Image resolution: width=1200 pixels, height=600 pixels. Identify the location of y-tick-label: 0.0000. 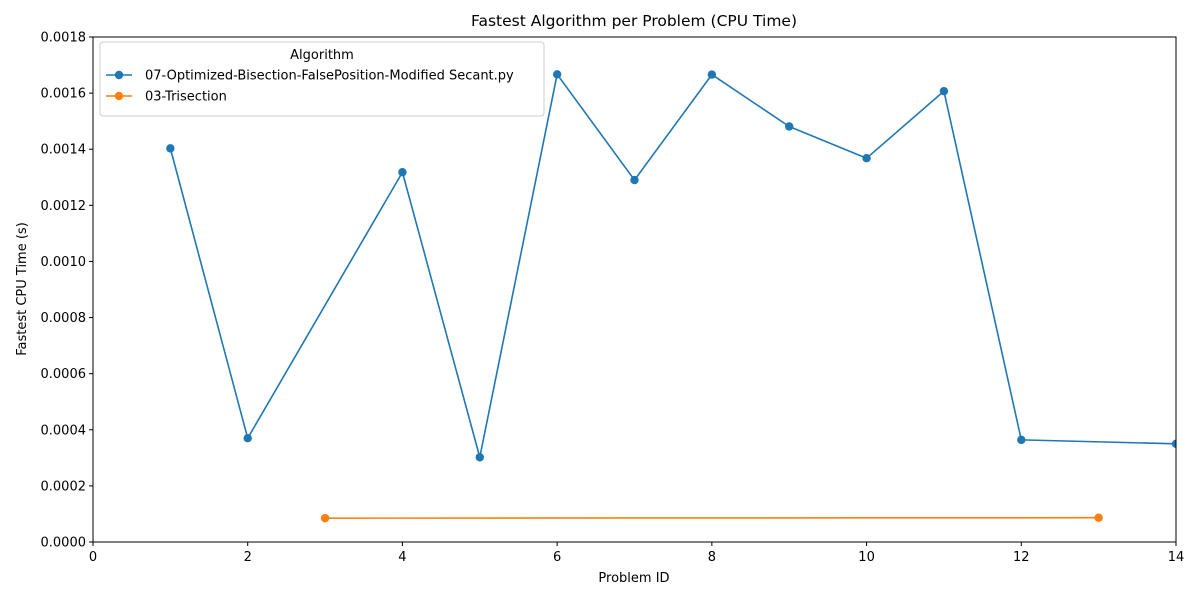
(64, 543).